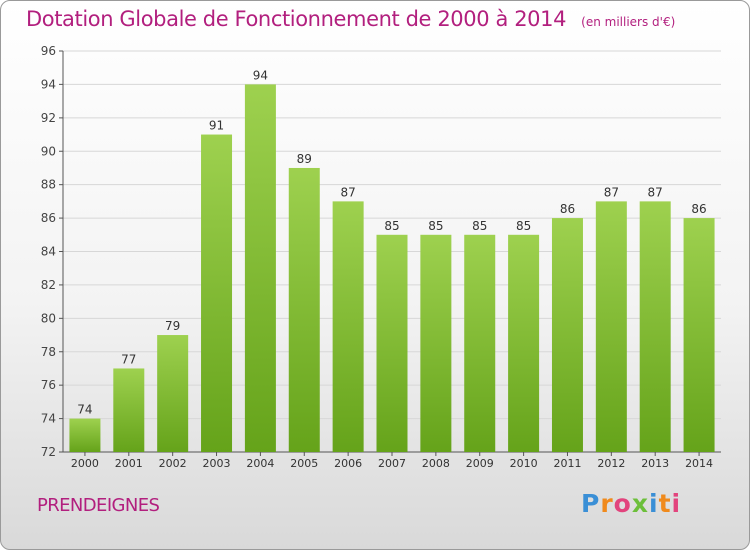  Describe the element at coordinates (48, 385) in the screenshot. I see `y-tick-label: 76` at that location.